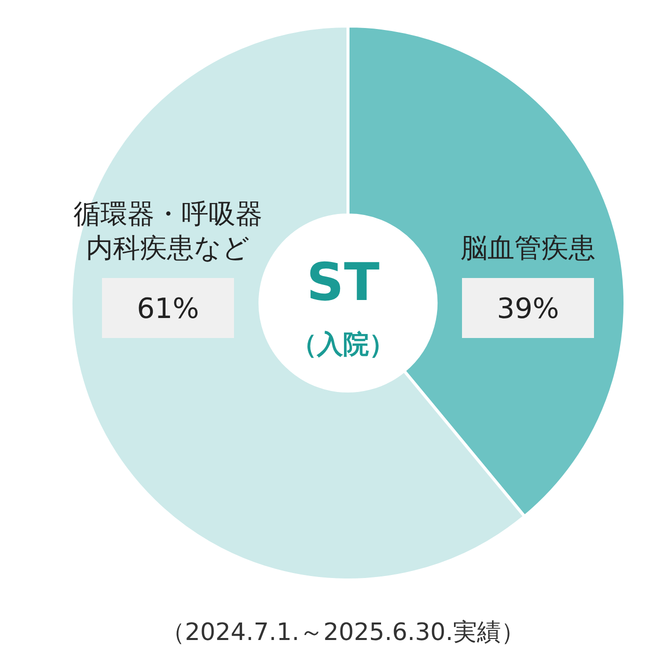  What do you see at coordinates (528, 248) in the screenshot?
I see `slice-label: 脳血管疾患` at bounding box center [528, 248].